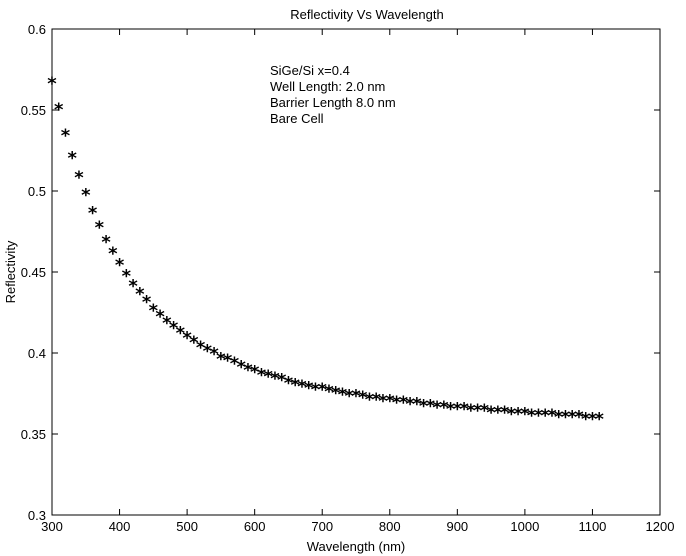  What do you see at coordinates (120, 526) in the screenshot?
I see `x-tick-label: 400` at bounding box center [120, 526].